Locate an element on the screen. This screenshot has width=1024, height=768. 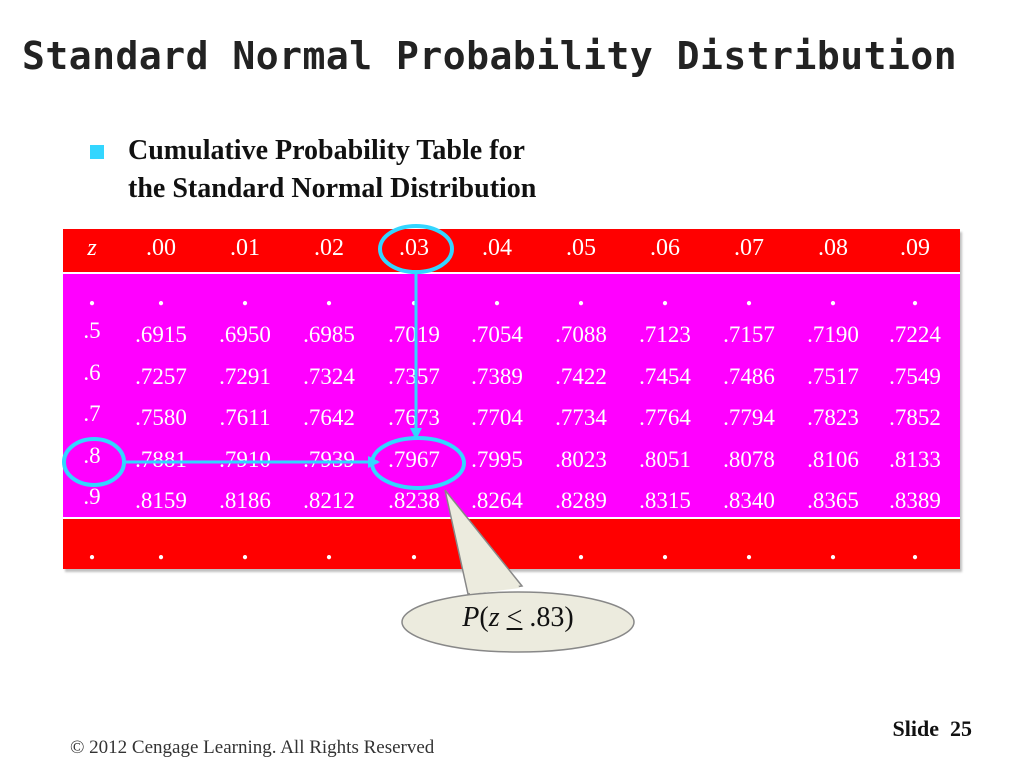
table-cell: .7910 is located at coordinates (245, 459).